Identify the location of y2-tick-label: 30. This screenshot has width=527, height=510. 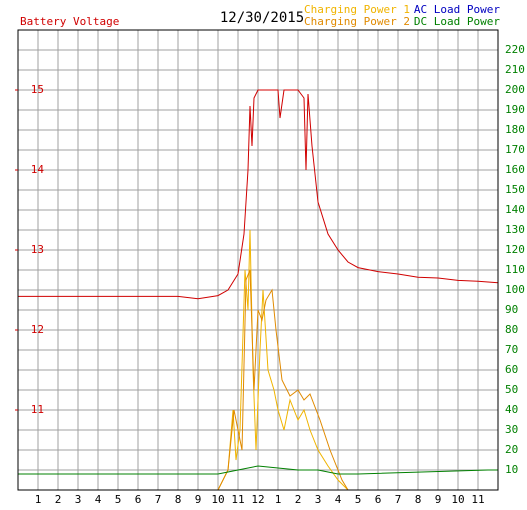
(511, 429).